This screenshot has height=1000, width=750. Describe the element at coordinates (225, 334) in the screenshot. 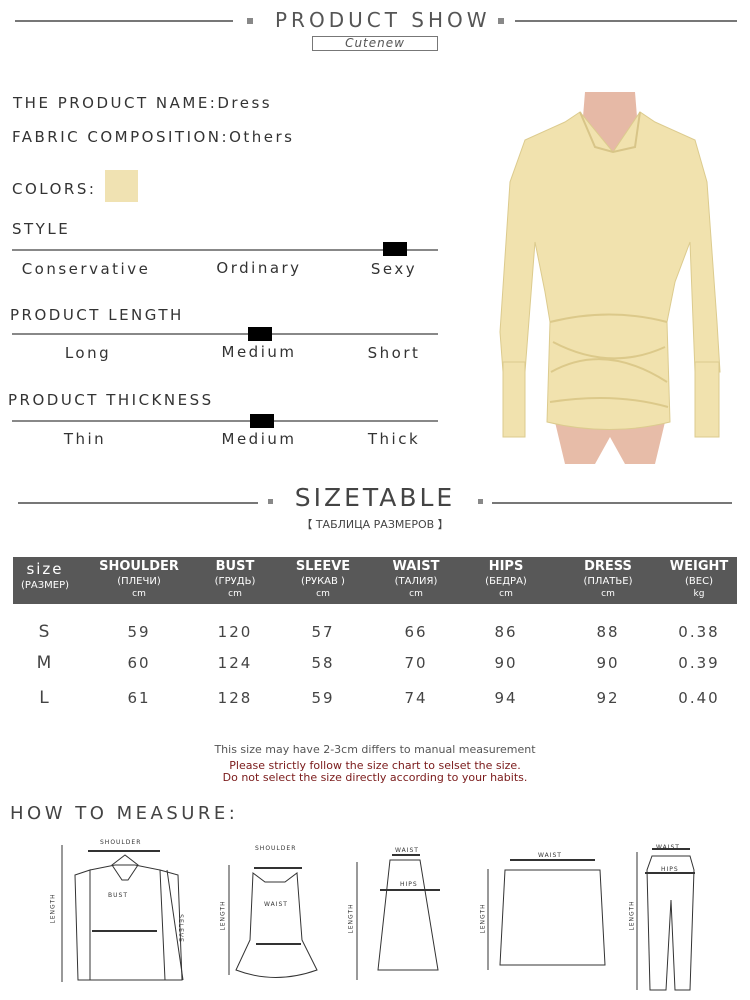

I see `length-scale` at that location.